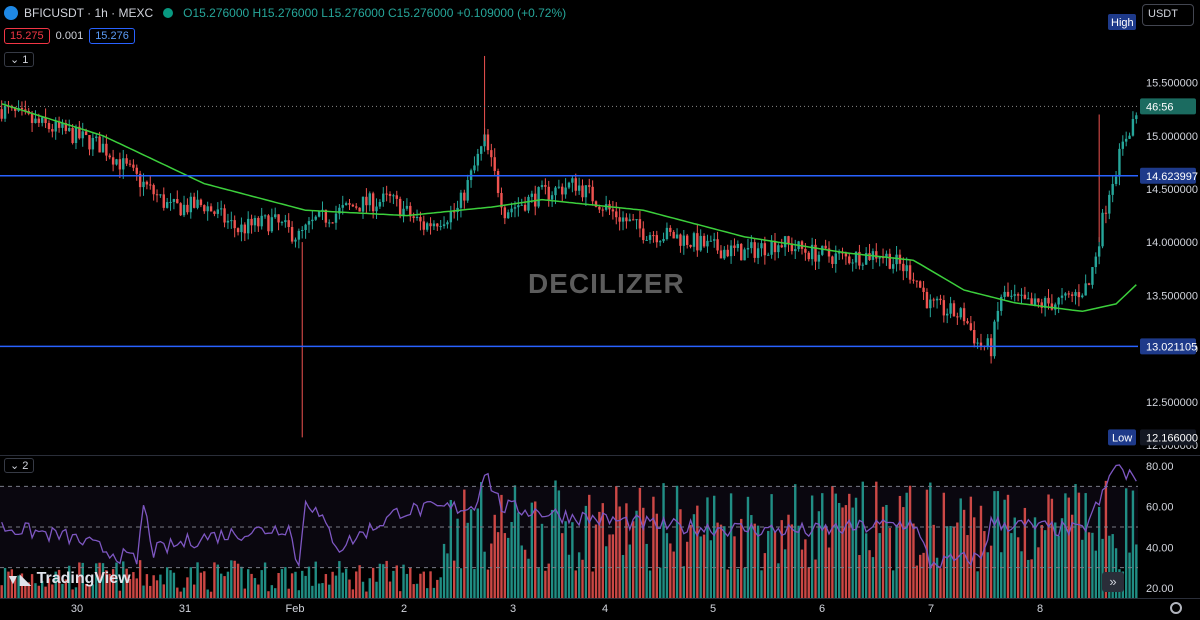 Image resolution: width=1200 pixels, height=620 pixels. What do you see at coordinates (822, 609) in the screenshot?
I see `time-tick-label: 6` at bounding box center [822, 609].